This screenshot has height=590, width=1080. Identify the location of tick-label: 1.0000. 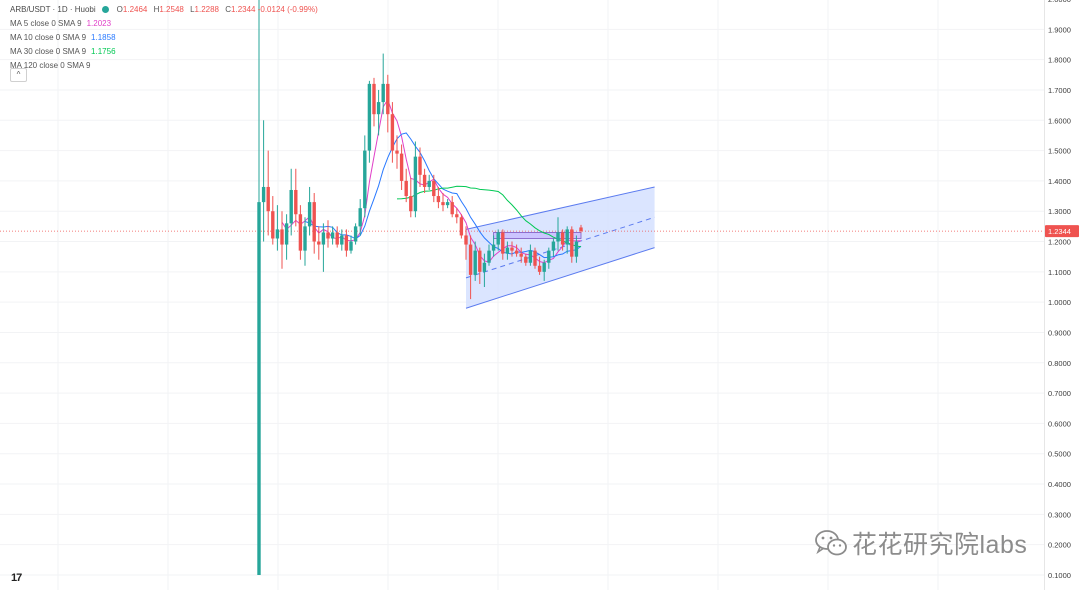
(1059, 302).